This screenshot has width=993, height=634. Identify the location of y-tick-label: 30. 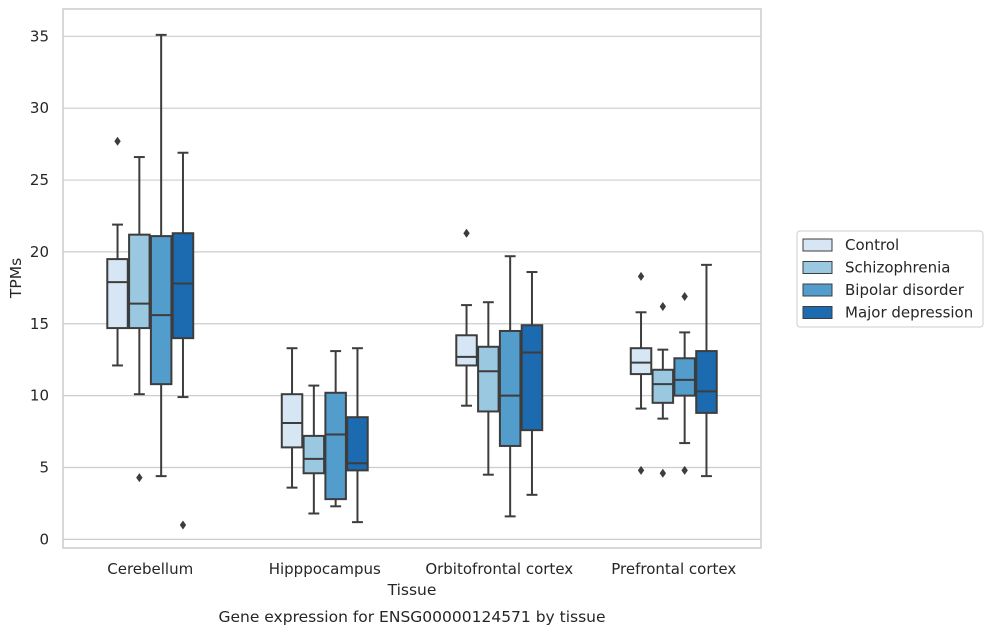
(39, 108).